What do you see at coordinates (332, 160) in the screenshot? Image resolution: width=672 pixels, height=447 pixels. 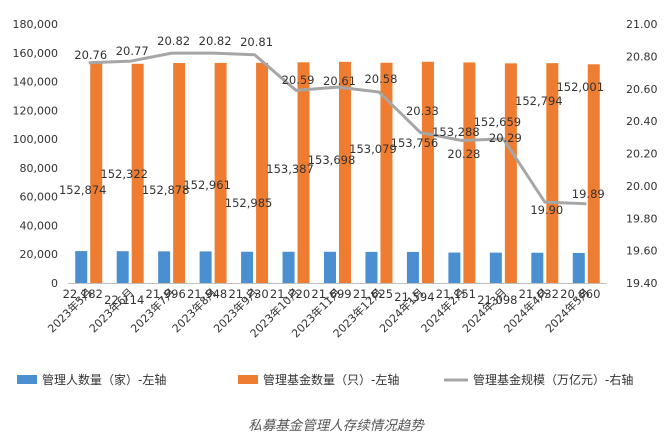 I see `data-label-funds: 153,698` at bounding box center [332, 160].